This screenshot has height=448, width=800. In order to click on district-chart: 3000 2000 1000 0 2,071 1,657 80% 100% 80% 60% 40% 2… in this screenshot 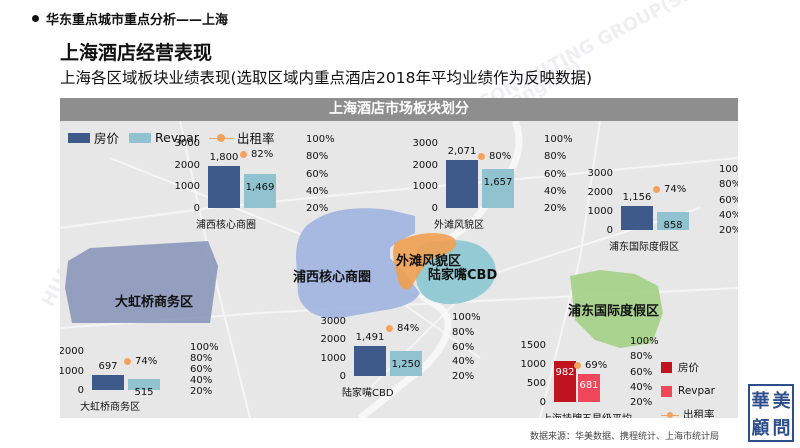, I will do `click(490, 182)`.